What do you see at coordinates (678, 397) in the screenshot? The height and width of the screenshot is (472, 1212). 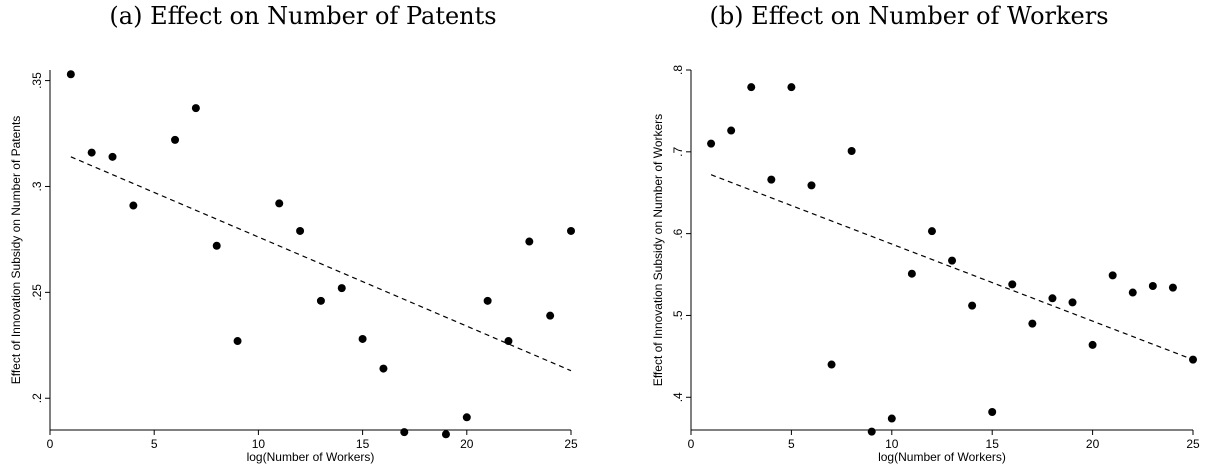 I see `y-tick-label: .4` at bounding box center [678, 397].